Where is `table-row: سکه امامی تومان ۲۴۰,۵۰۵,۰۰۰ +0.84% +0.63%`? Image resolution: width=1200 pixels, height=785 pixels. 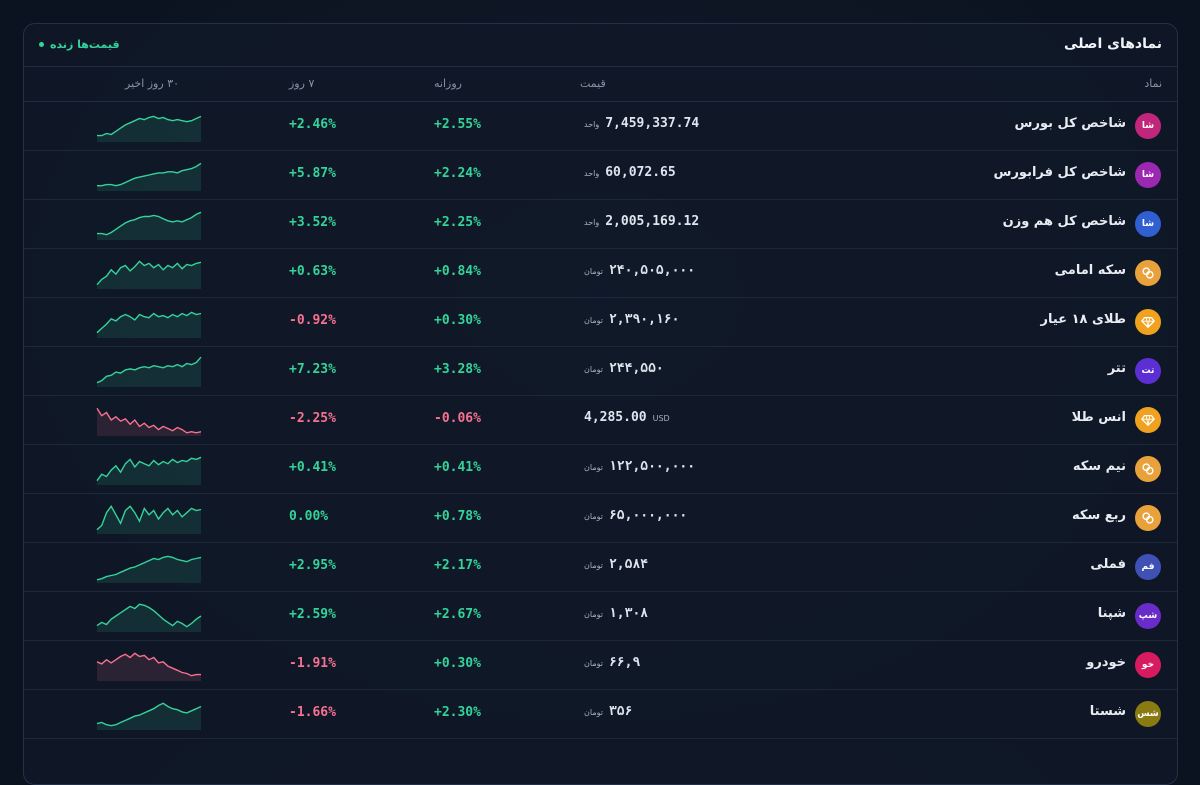 table-row: سکه امامی تومان ۲۴۰,۵۰۵,۰۰۰ +0.84% +0.63% is located at coordinates (600, 273).